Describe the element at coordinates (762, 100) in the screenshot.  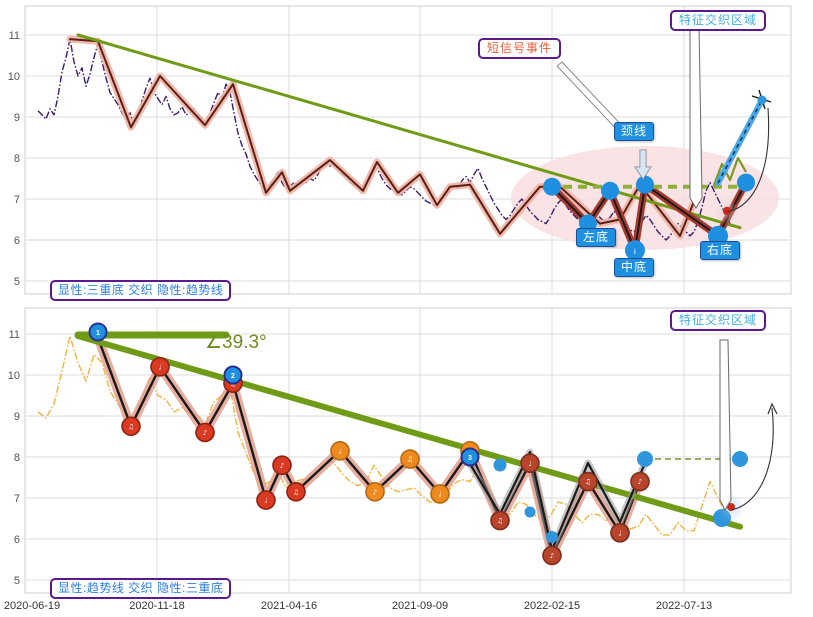
I see `breakout-arrow-tip-dot` at that location.